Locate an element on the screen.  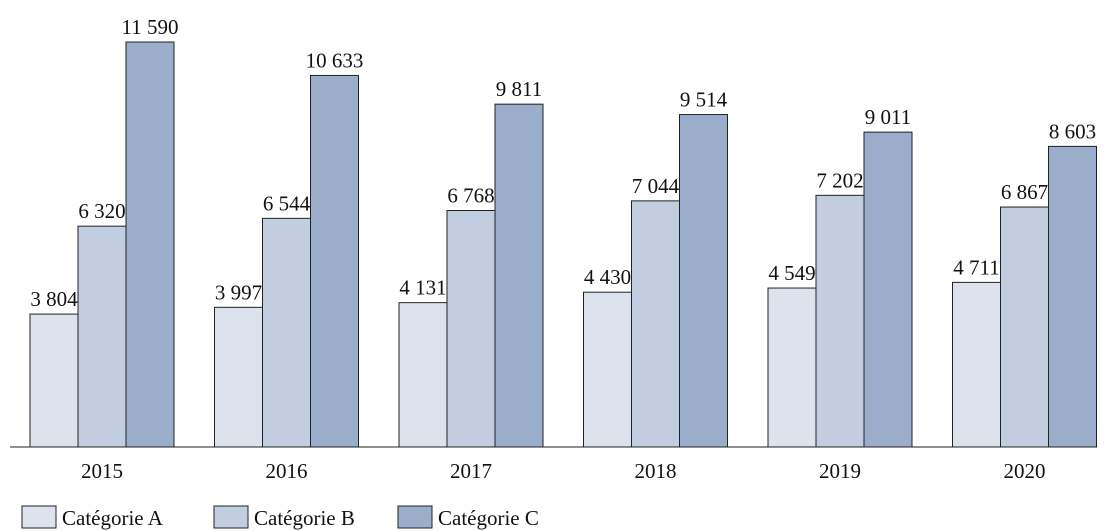
value-label: 4 131 is located at coordinates (422, 288).